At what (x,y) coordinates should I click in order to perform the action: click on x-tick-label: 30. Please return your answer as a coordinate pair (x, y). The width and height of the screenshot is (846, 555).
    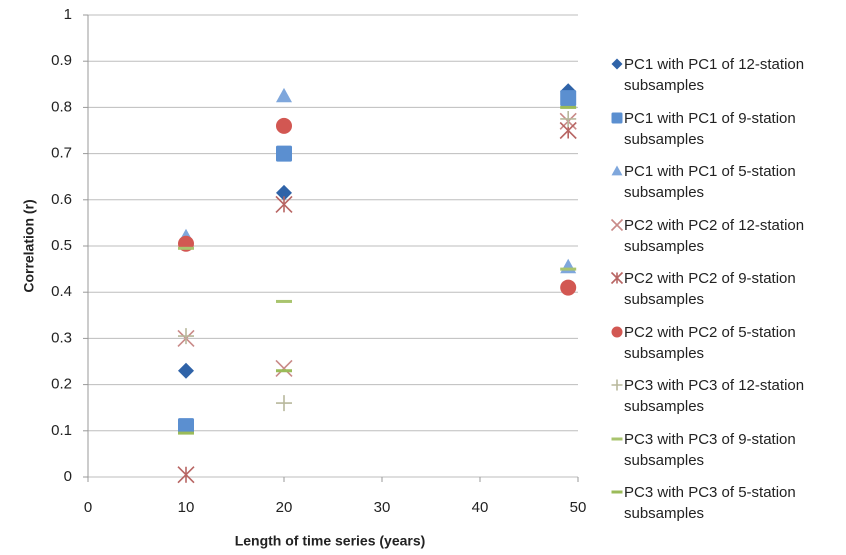
    Looking at the image, I should click on (382, 507).